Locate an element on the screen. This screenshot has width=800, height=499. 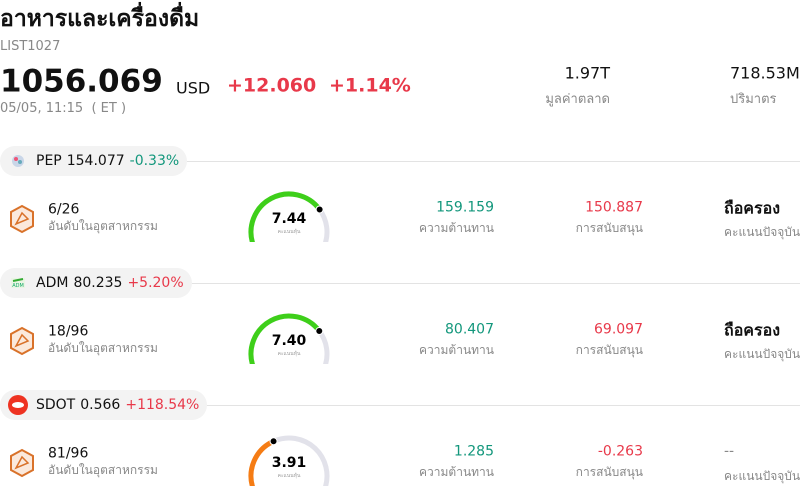
stock-change: -0.33% is located at coordinates (154, 161).